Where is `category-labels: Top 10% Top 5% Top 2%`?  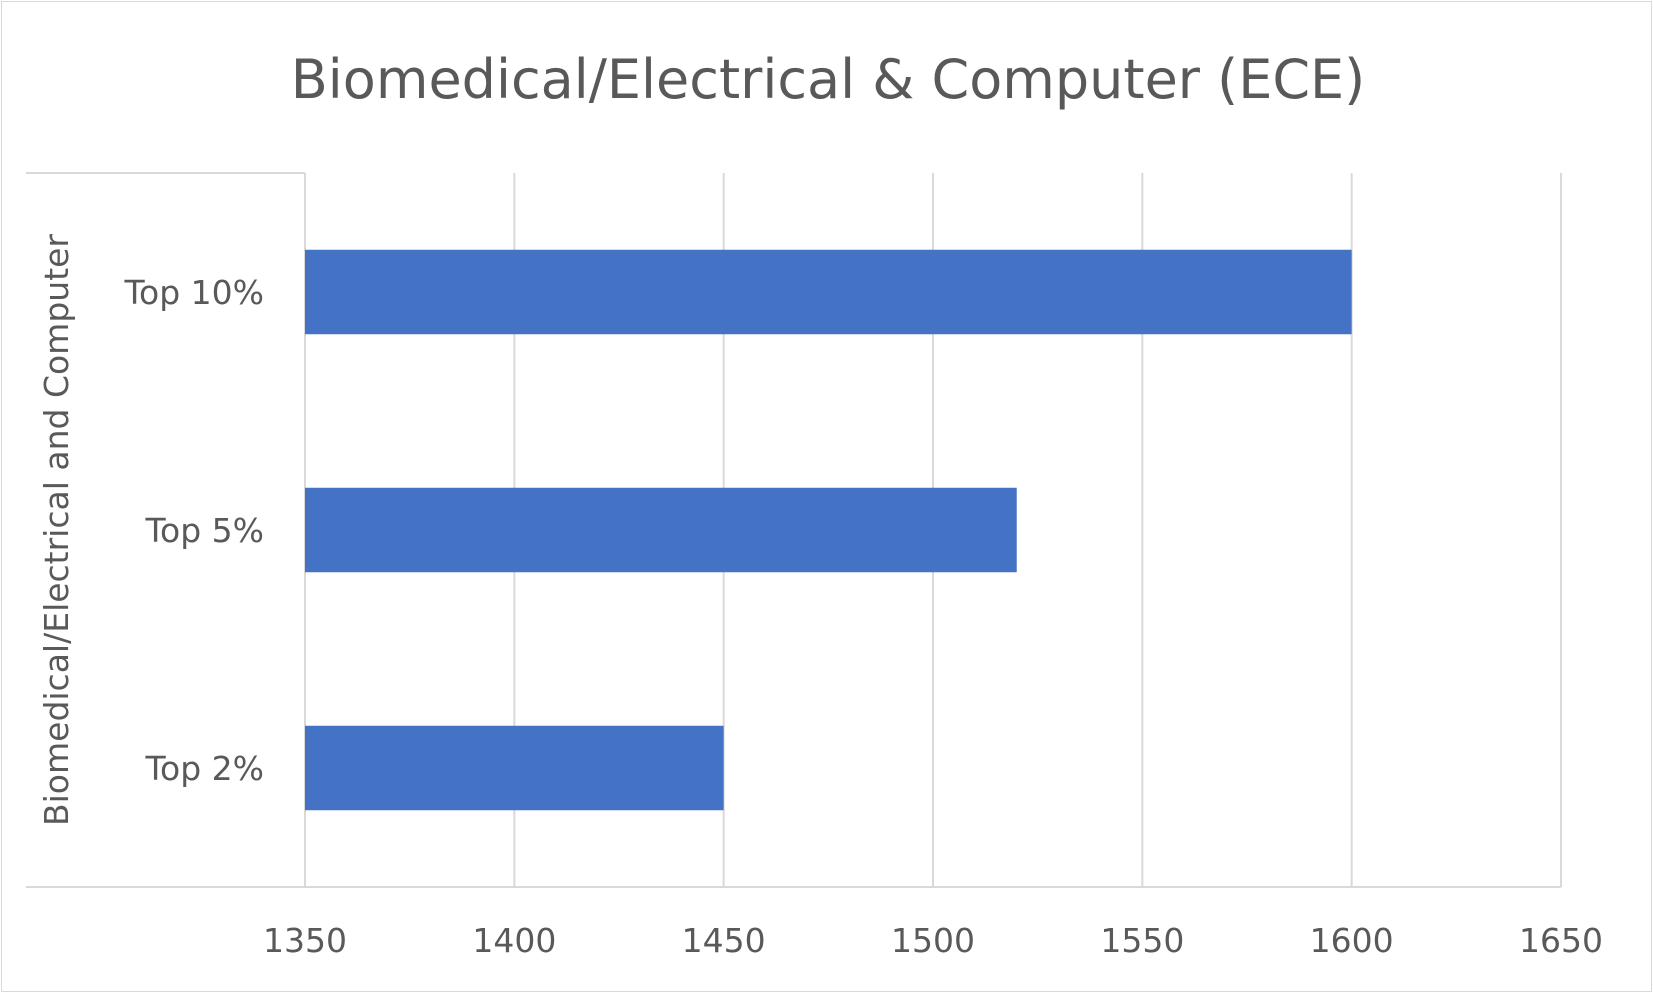
category-labels: Top 10% Top 5% Top 2% is located at coordinates (193, 530).